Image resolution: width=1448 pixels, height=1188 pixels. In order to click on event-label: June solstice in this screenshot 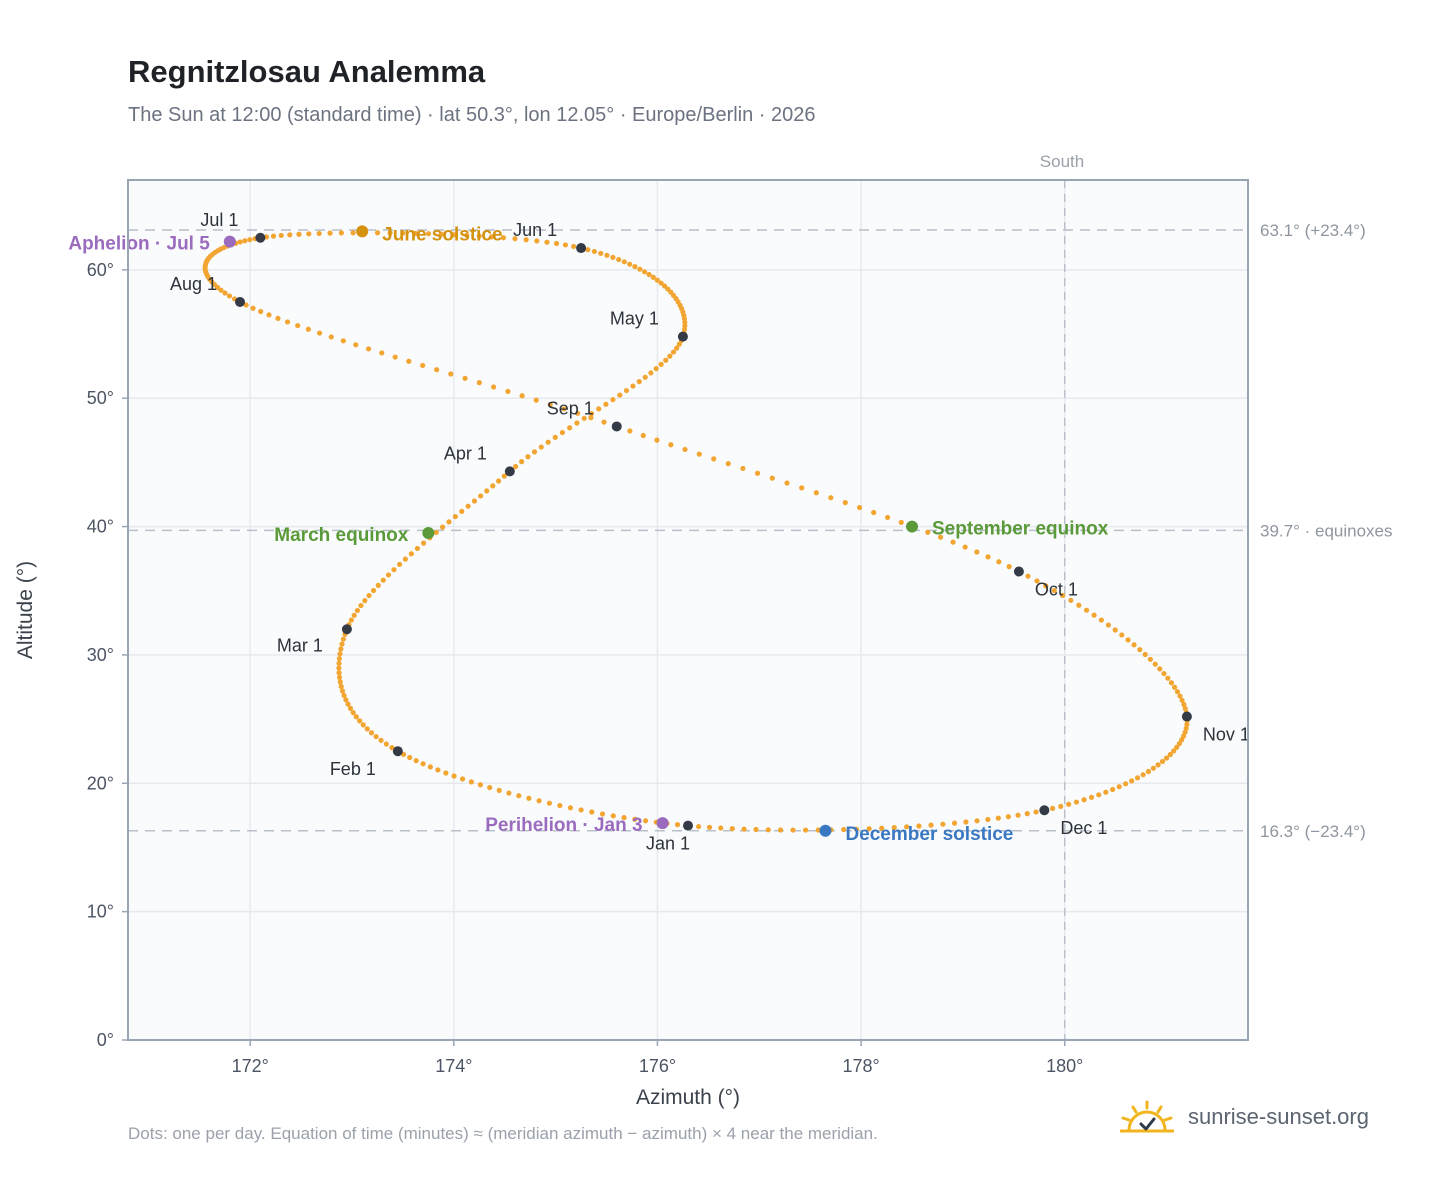, I will do `click(442, 234)`.